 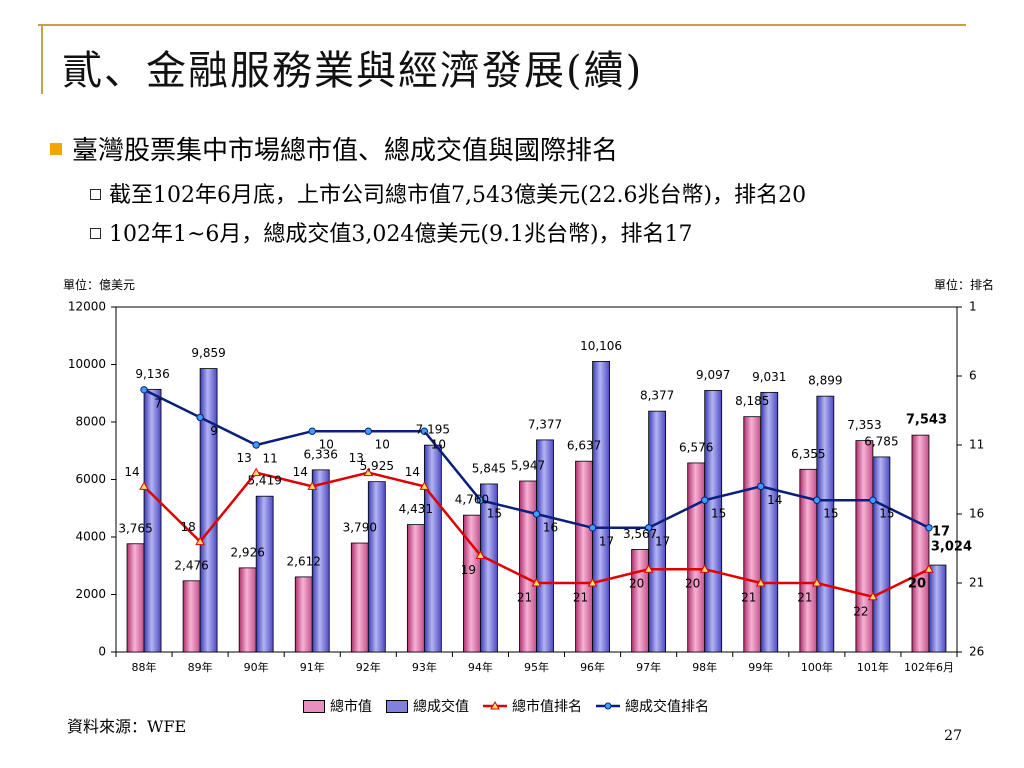 What do you see at coordinates (304, 561) in the screenshot?
I see `market-cap-data-label: 2,612` at bounding box center [304, 561].